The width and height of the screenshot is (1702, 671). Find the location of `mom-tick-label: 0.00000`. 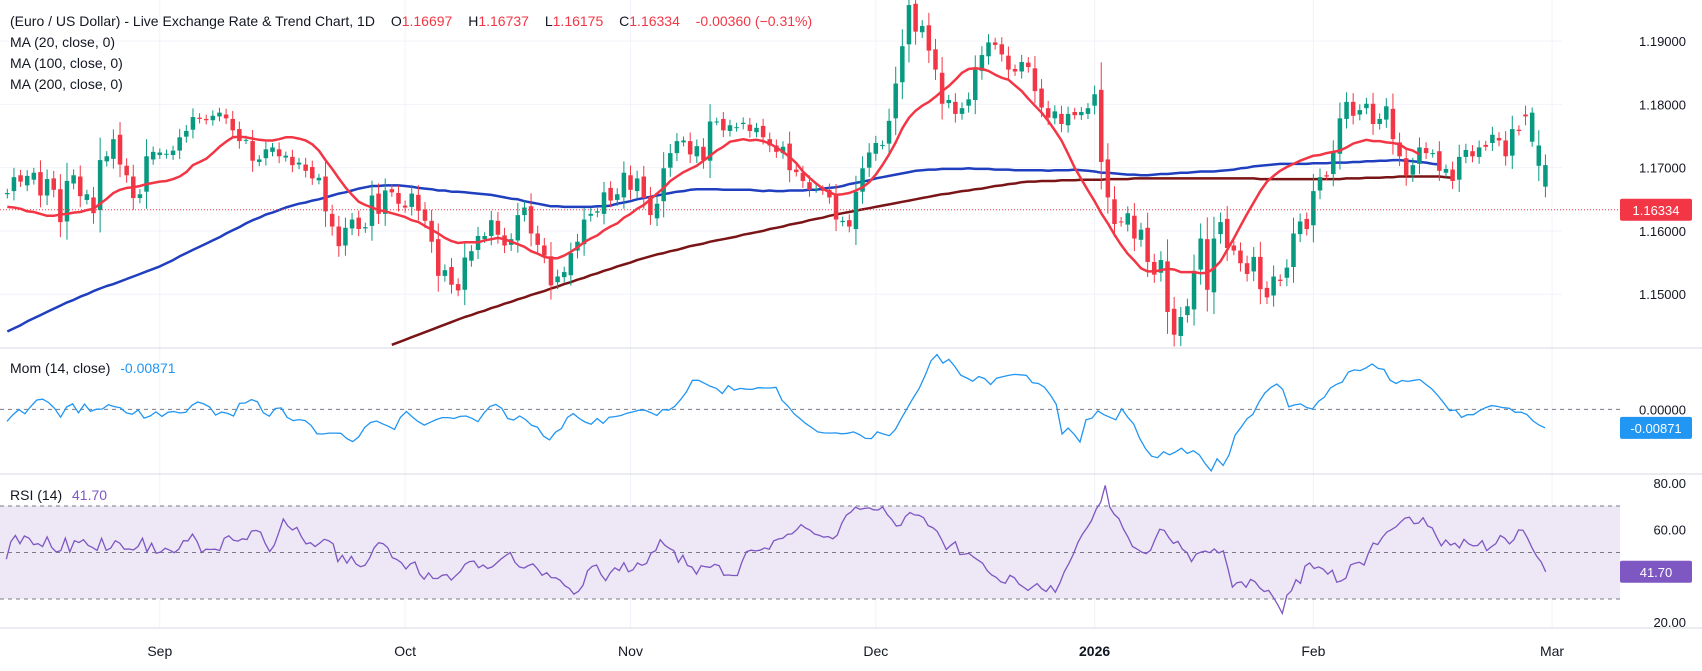

mom-tick-label: 0.00000 is located at coordinates (1662, 409).